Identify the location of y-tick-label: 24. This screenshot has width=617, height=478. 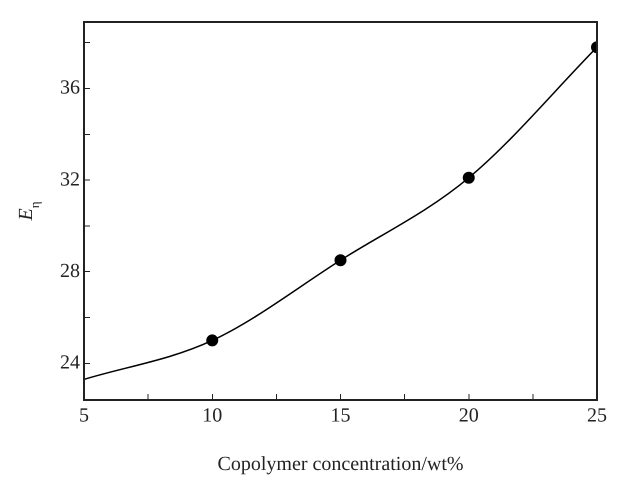
(70, 363).